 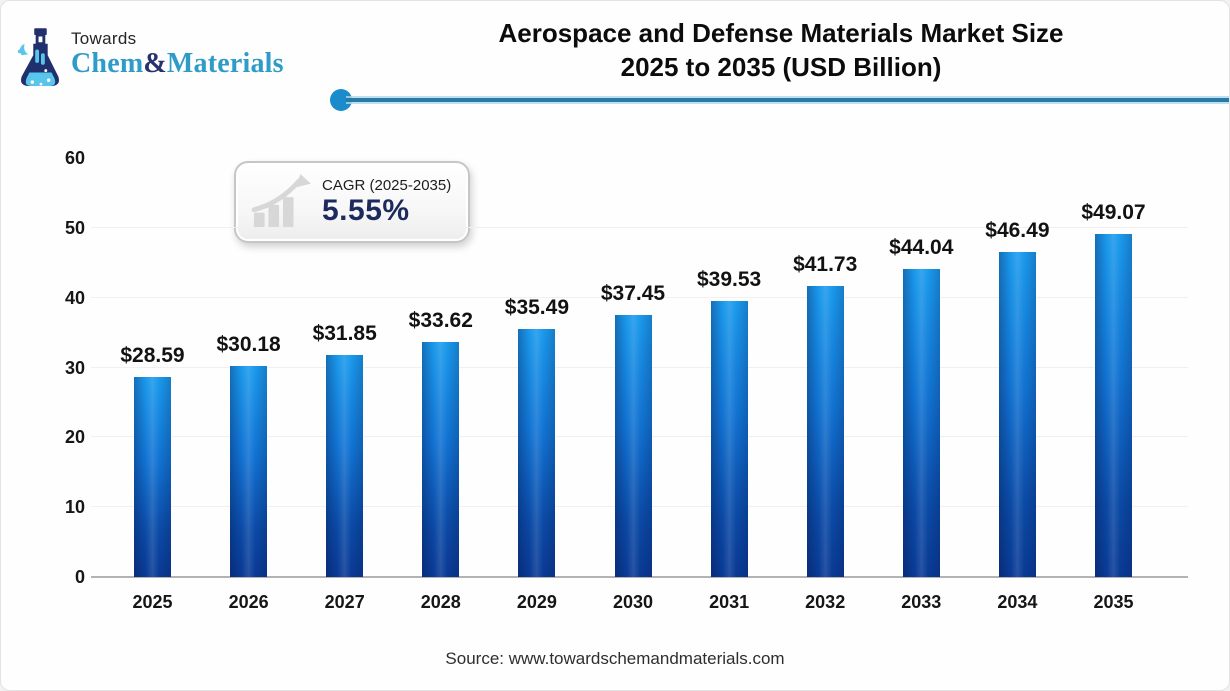 What do you see at coordinates (344, 602) in the screenshot?
I see `x-tick-label-2027: 2027` at bounding box center [344, 602].